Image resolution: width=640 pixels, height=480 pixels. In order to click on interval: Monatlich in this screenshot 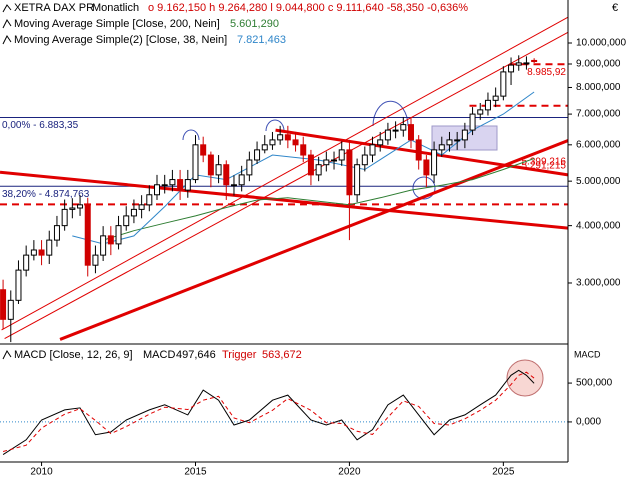, I will do `click(115, 8)`.